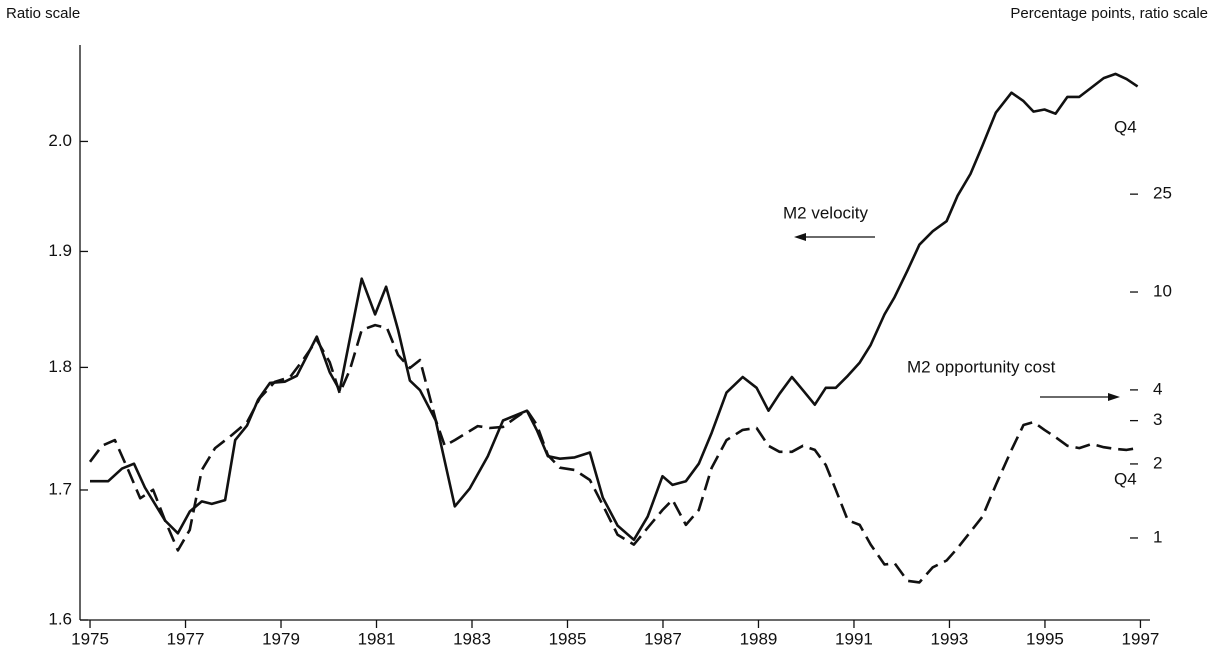 The height and width of the screenshot is (652, 1214). Describe the element at coordinates (1162, 193) in the screenshot. I see `y2-tick-label: 25` at that location.